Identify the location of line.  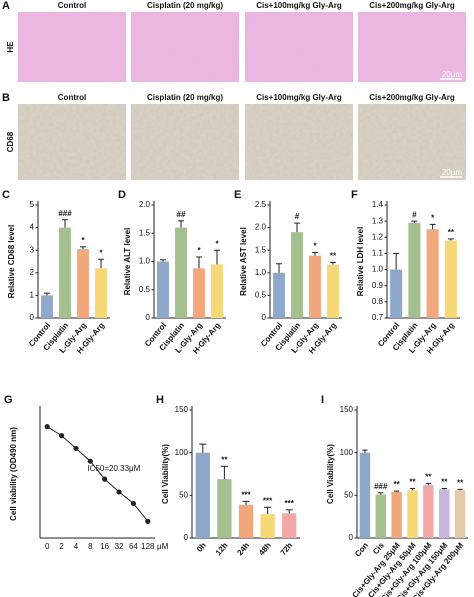
(97, 474).